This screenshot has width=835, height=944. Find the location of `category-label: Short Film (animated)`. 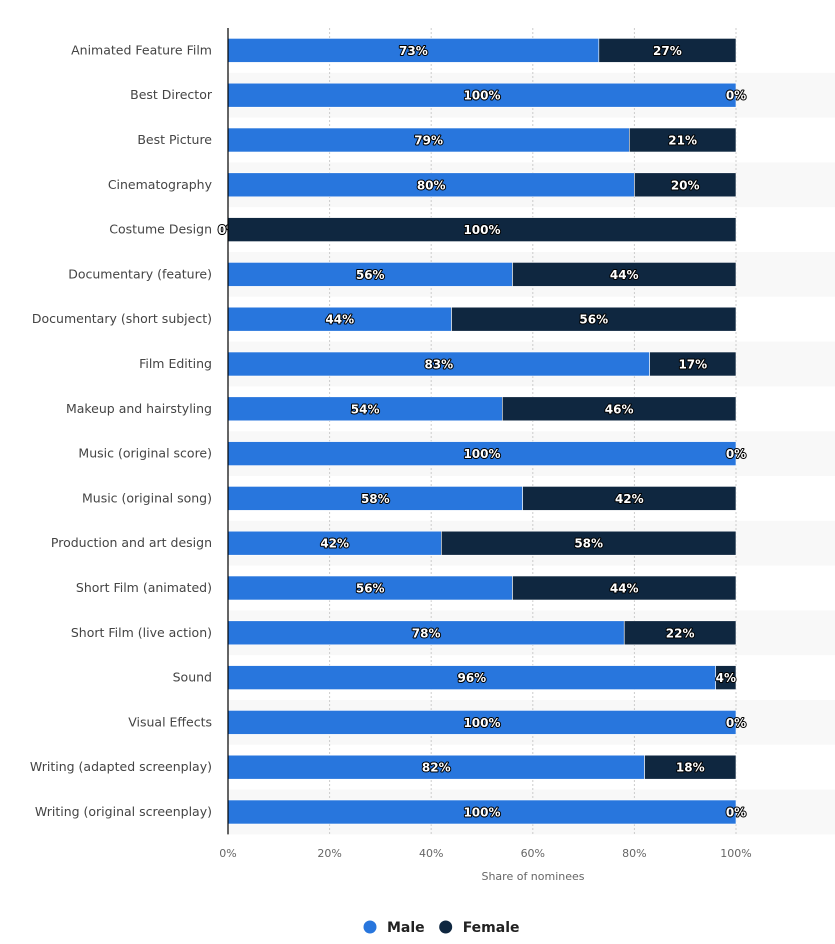

category-label: Short Film (animated) is located at coordinates (144, 587).